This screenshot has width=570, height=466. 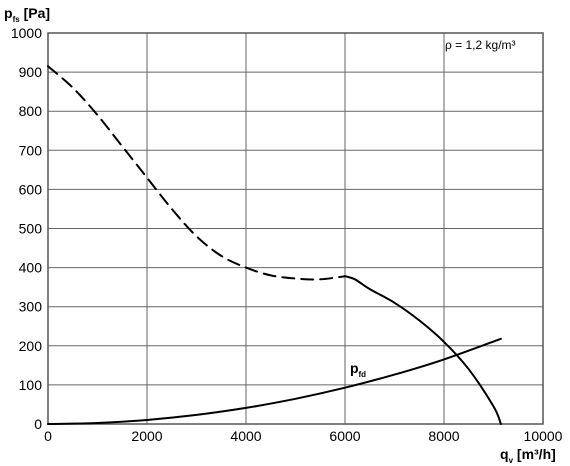 I want to click on y-axis-title: pfs [Pa], so click(x=27, y=14).